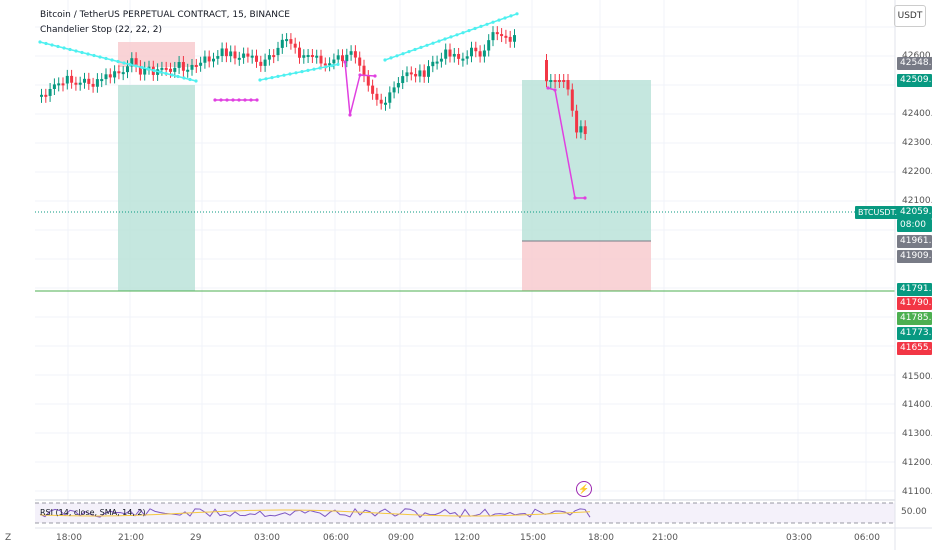 Image resolution: width=932 pixels, height=550 pixels. What do you see at coordinates (914, 289) in the screenshot?
I see `price-label-5: 41791.7` at bounding box center [914, 289].